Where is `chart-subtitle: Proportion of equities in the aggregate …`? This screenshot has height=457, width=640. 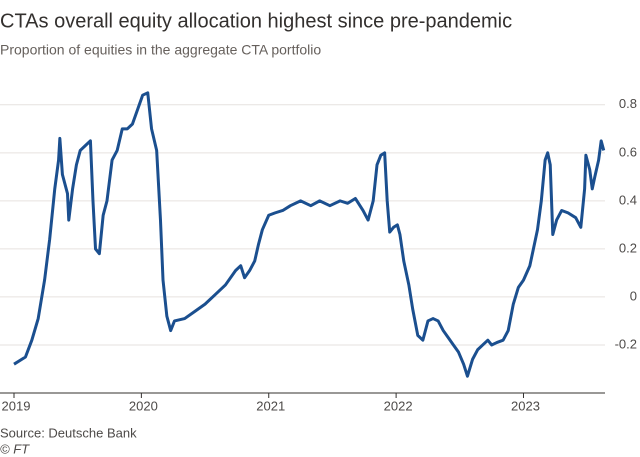
chart-subtitle: Proportion of equities in the aggregate … is located at coordinates (160, 50).